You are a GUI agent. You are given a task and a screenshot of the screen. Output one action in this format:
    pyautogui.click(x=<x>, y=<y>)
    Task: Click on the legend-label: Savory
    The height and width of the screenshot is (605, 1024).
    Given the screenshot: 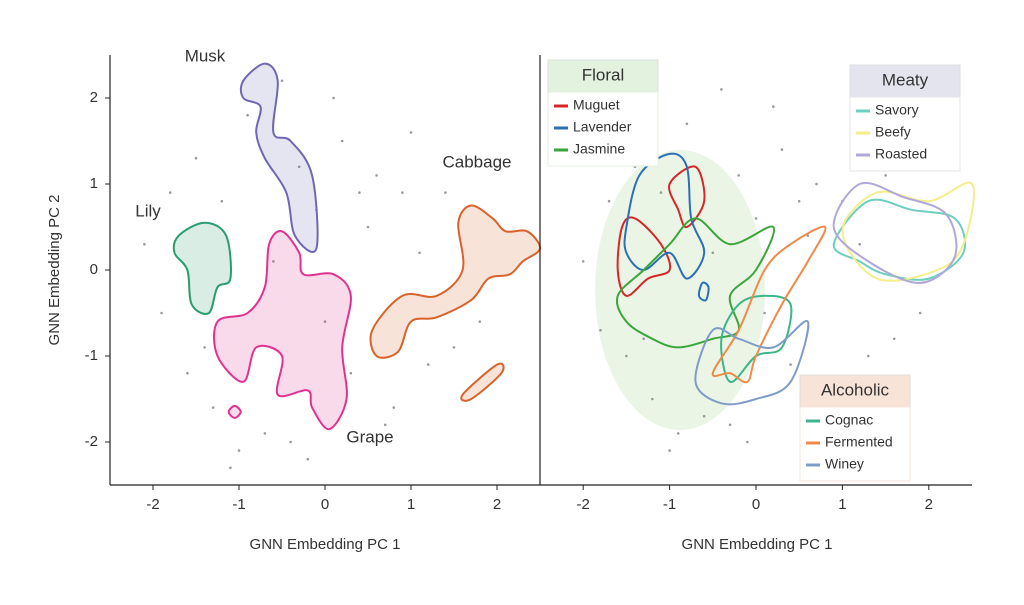 What is the action you would take?
    pyautogui.click(x=897, y=110)
    